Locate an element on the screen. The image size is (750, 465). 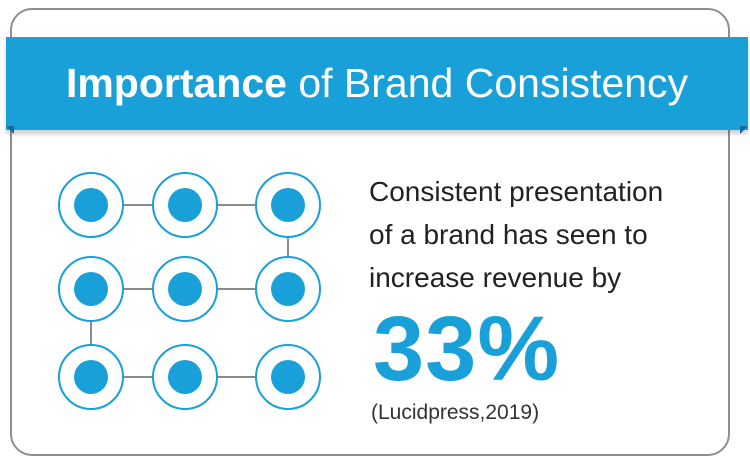
title-strong: Importance is located at coordinates (176, 83).